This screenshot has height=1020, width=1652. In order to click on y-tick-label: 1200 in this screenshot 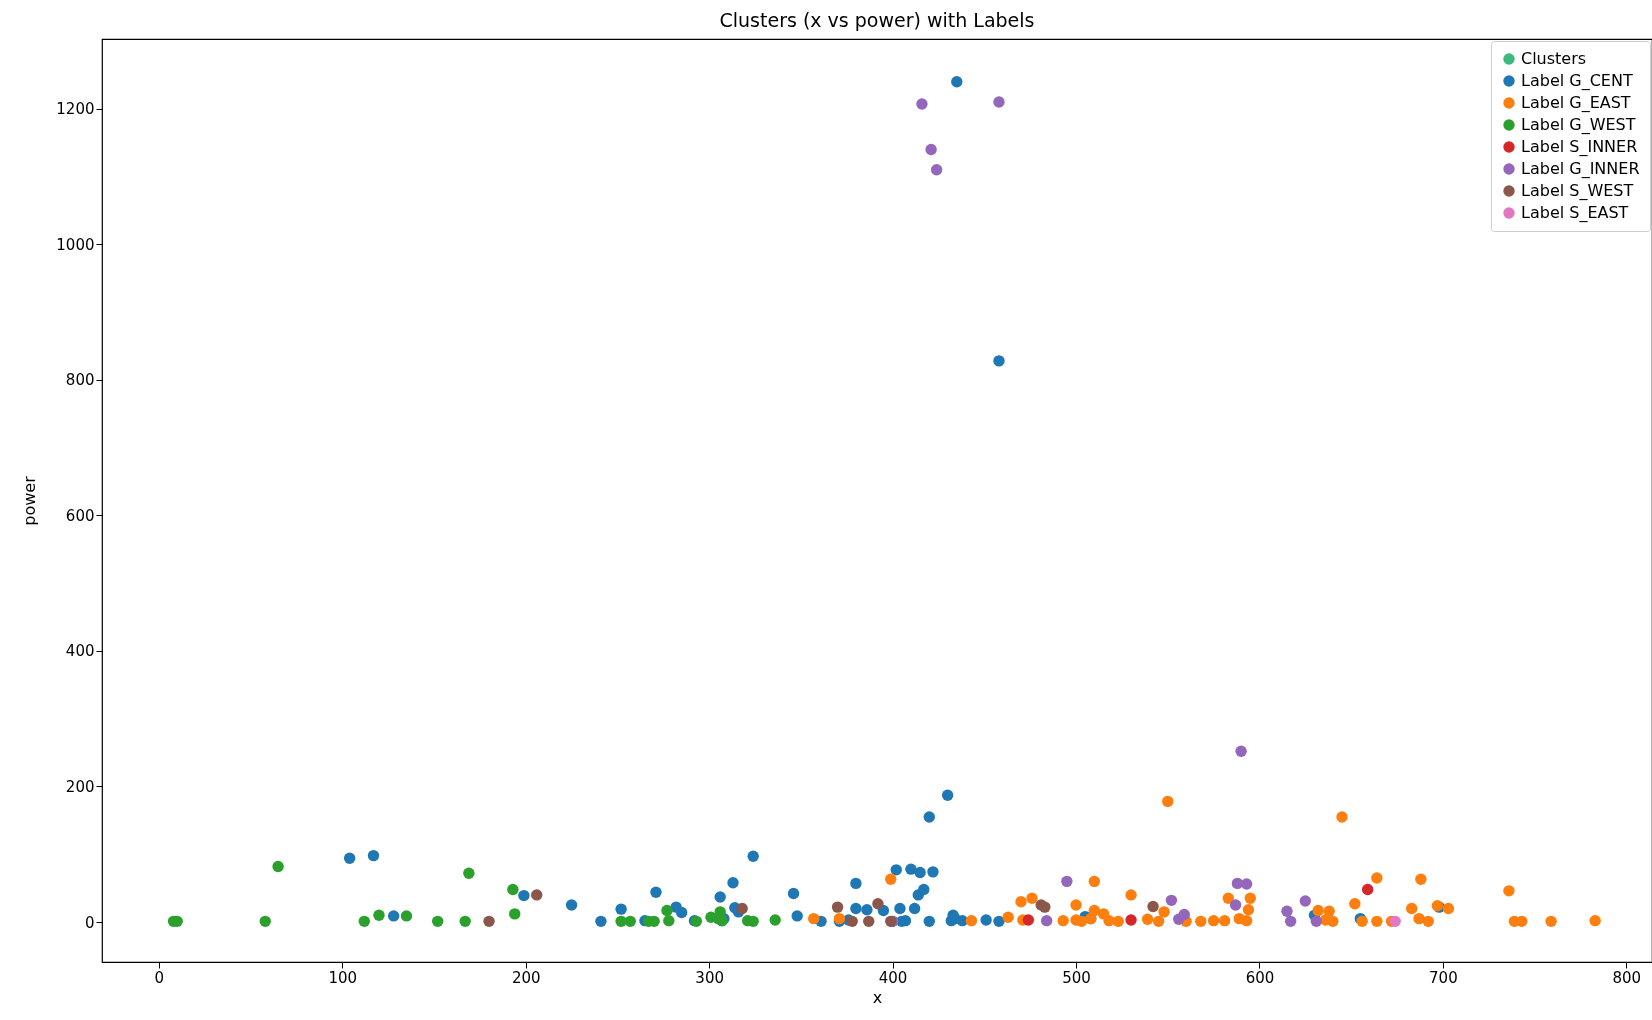, I will do `click(75, 109)`.